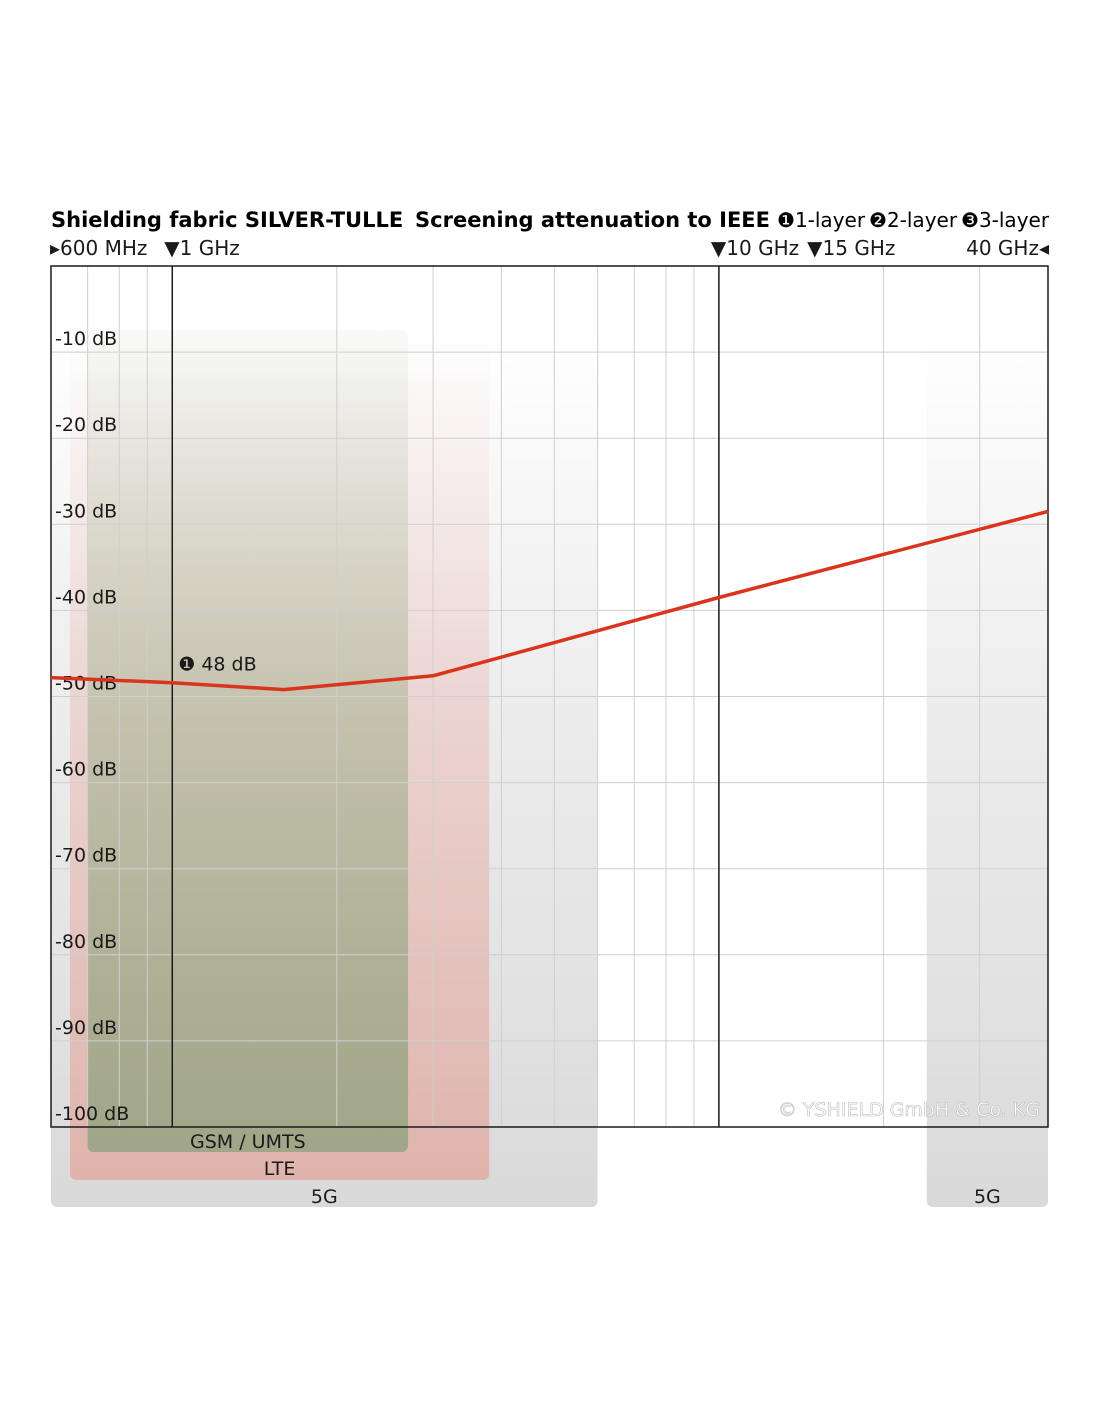 Image resolution: width=1100 pixels, height=1422 pixels. What do you see at coordinates (98, 248) in the screenshot?
I see `freq-marker: ▸600 MHz` at bounding box center [98, 248].